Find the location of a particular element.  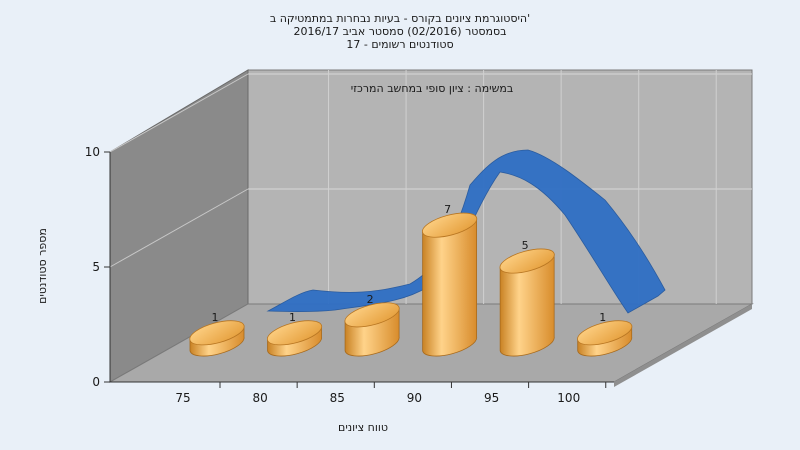

x-axis-title: טווח ציונים is located at coordinates (363, 427).